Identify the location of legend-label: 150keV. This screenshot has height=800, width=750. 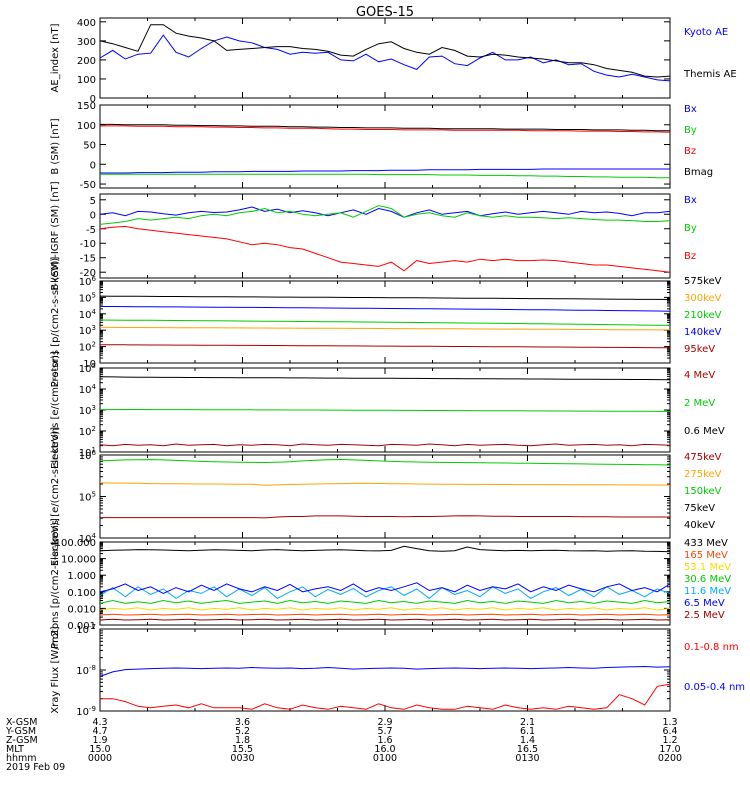
(703, 491).